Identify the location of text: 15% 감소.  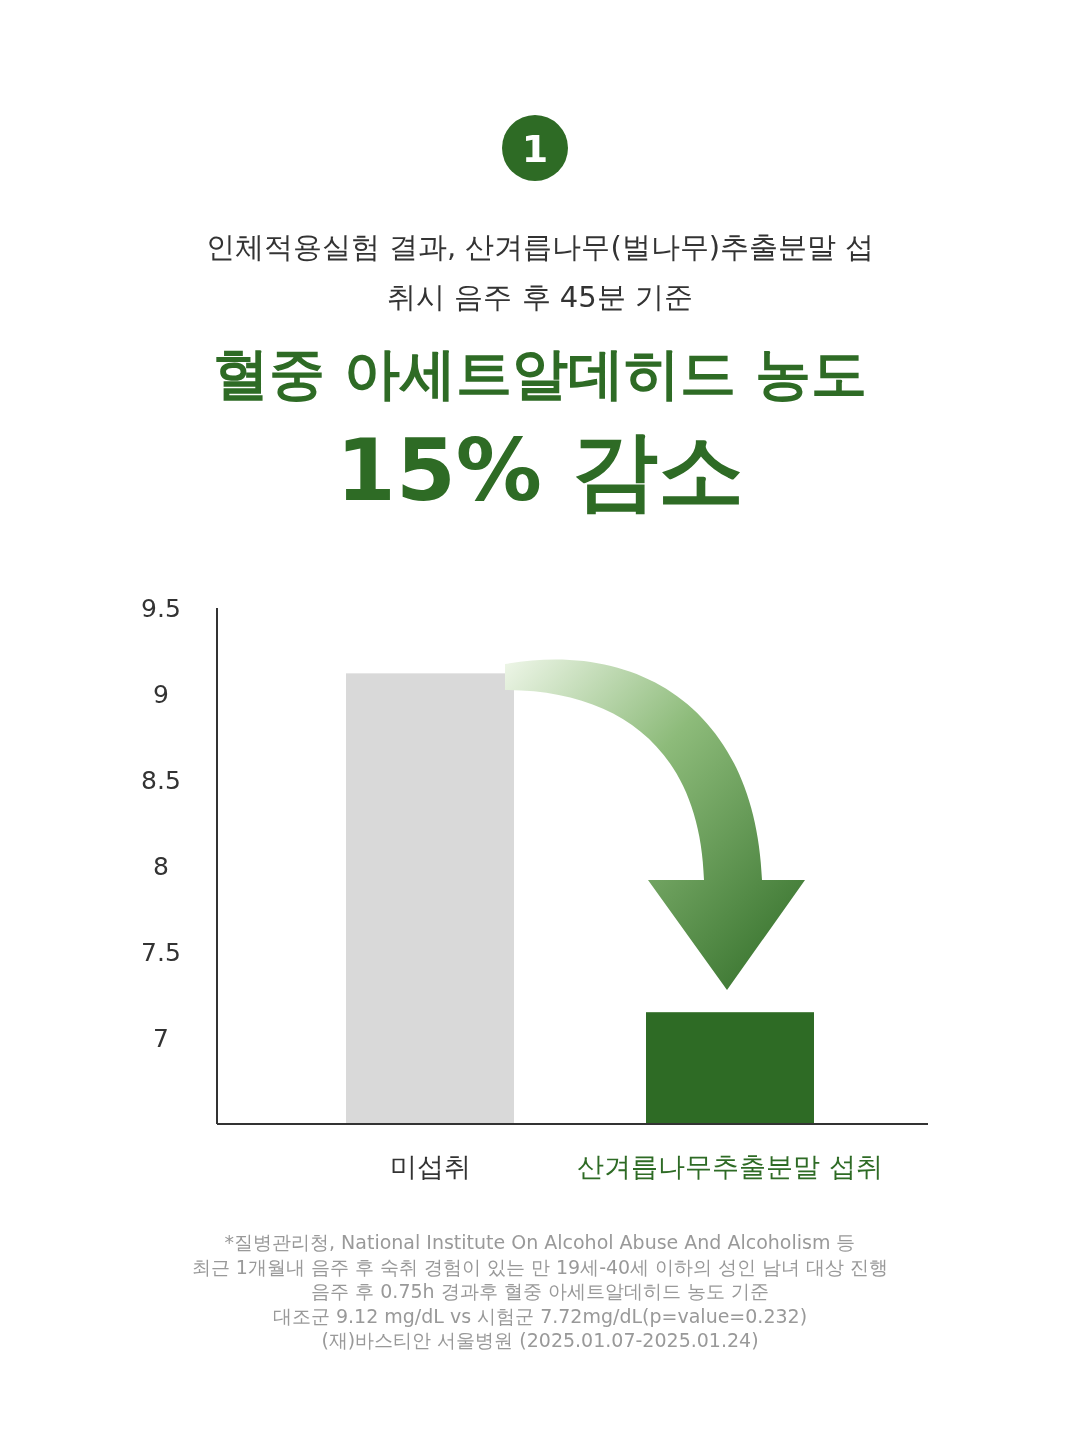
(540, 470).